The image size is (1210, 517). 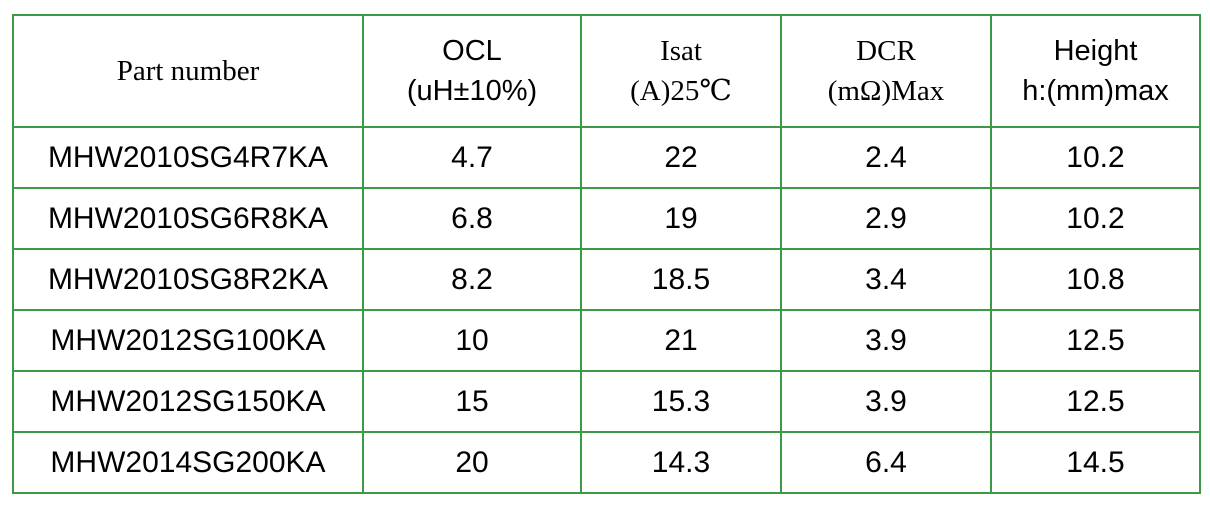 I want to click on header-text: (mΩ)Max, so click(x=886, y=91).